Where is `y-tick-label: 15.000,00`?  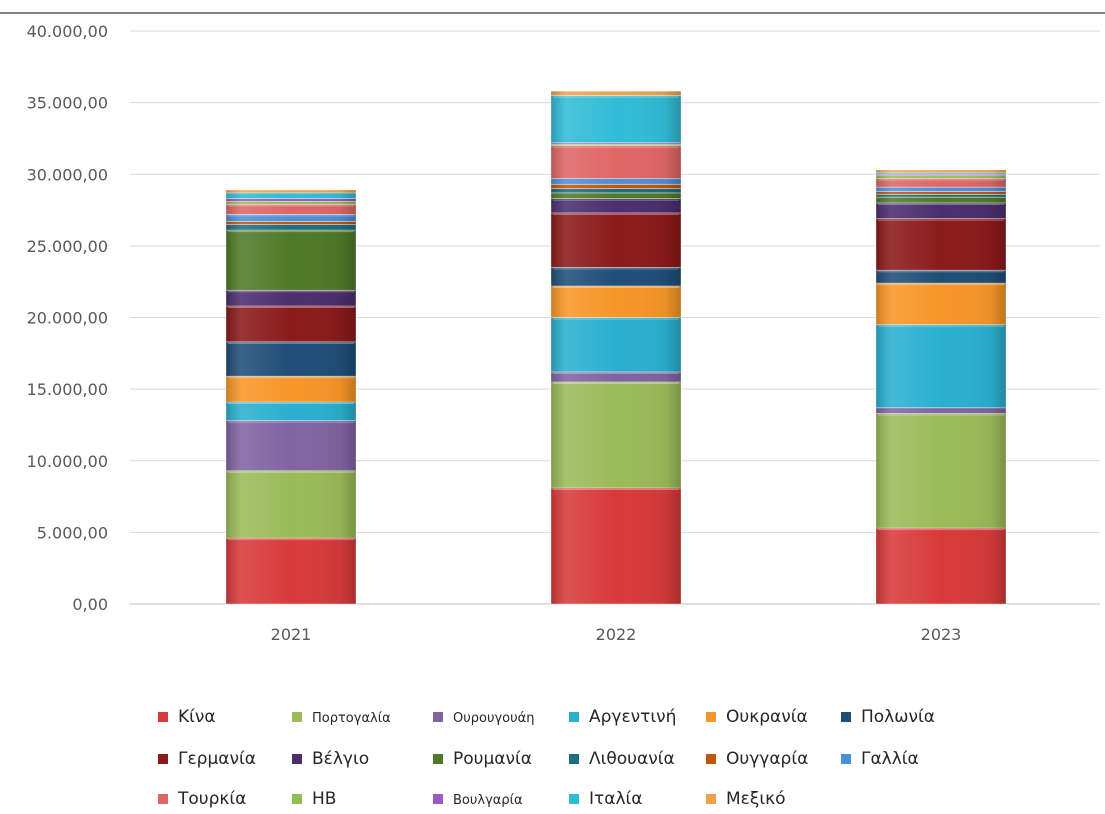 y-tick-label: 15.000,00 is located at coordinates (67, 389).